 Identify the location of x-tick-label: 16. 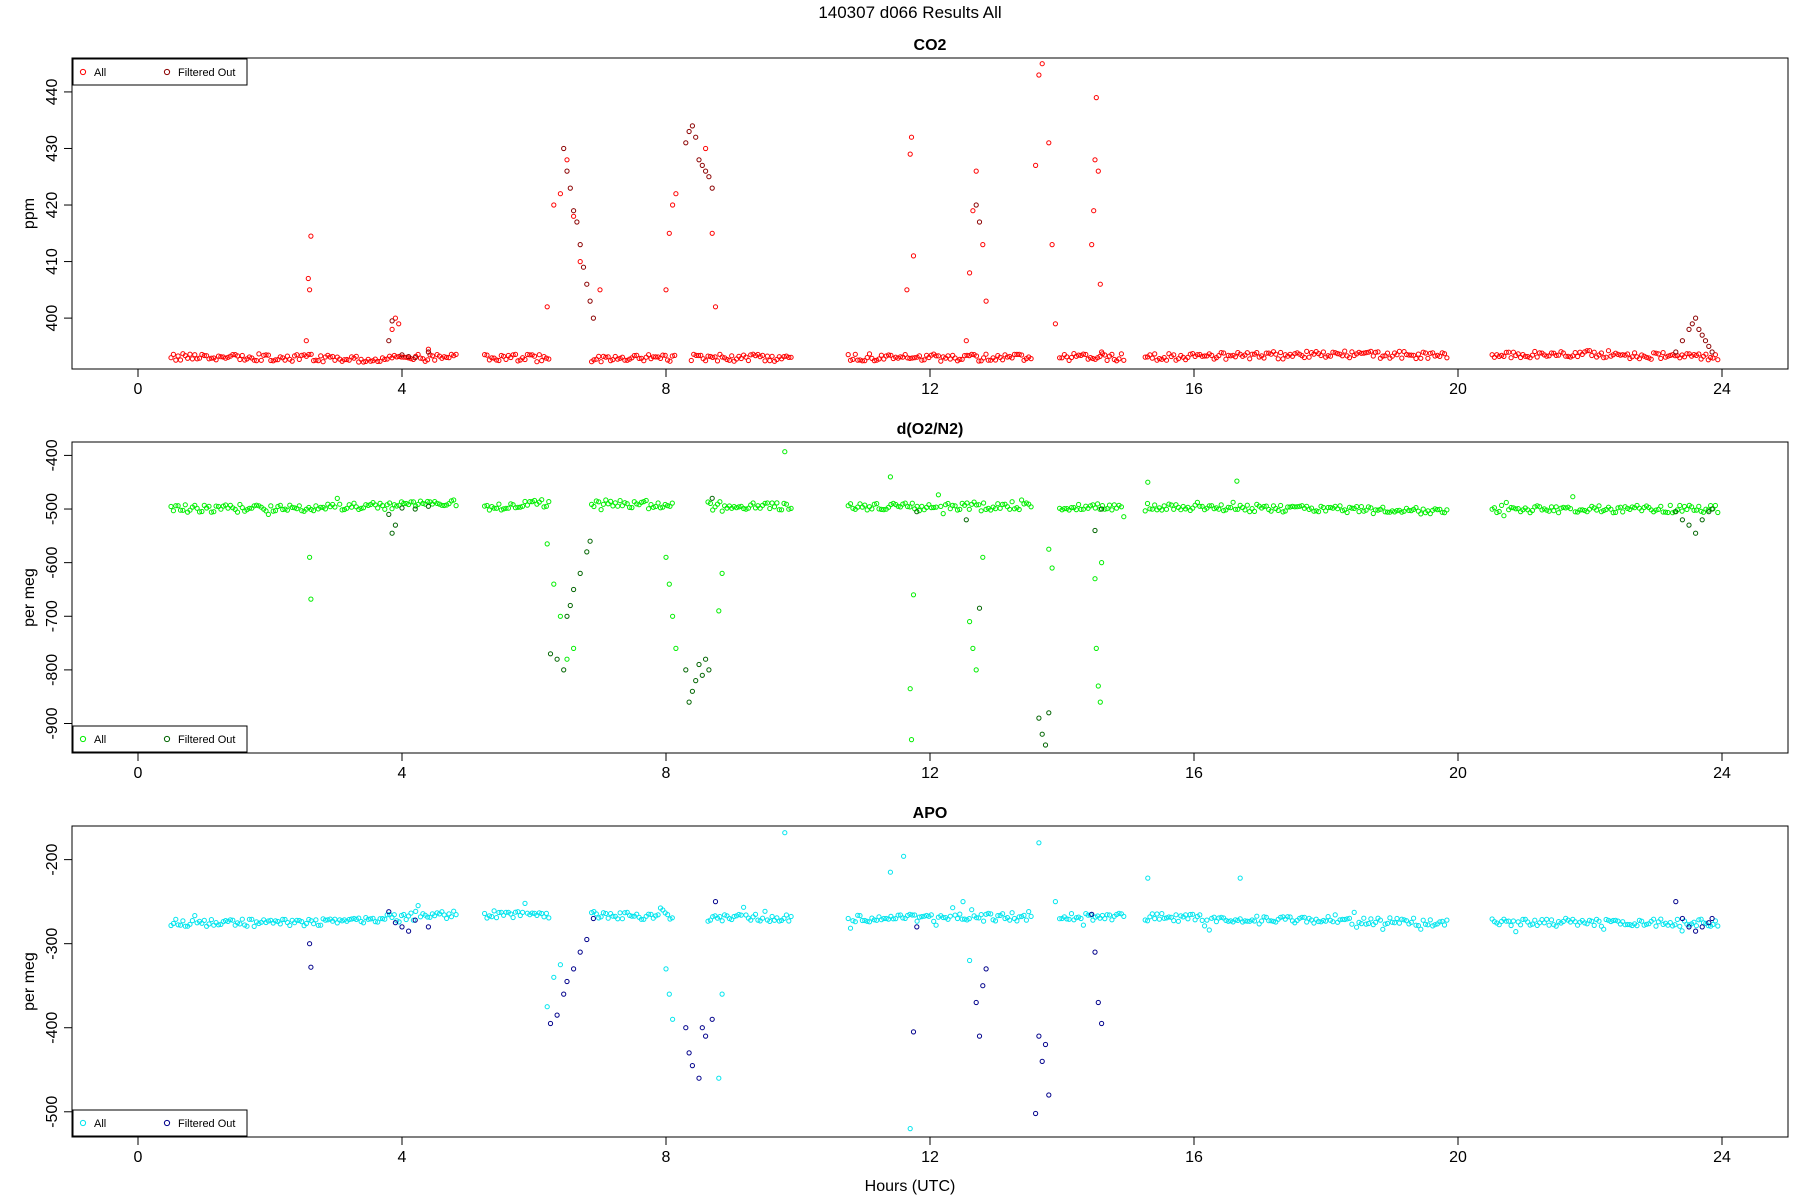
(1194, 1157).